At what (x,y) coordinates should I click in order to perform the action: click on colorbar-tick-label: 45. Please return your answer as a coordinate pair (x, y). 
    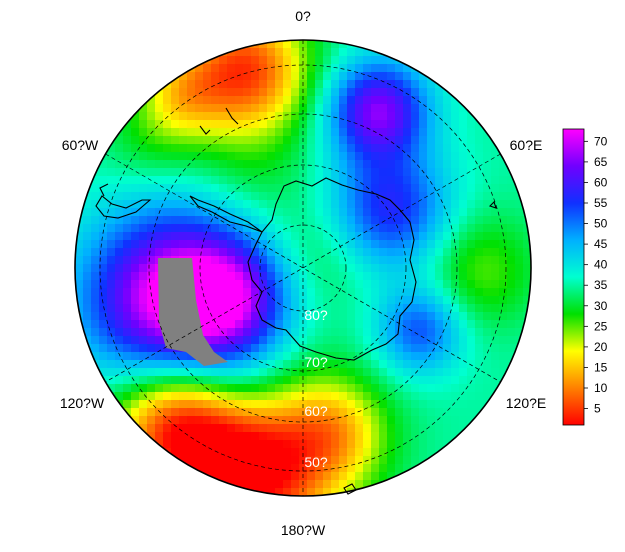
    Looking at the image, I should click on (601, 244).